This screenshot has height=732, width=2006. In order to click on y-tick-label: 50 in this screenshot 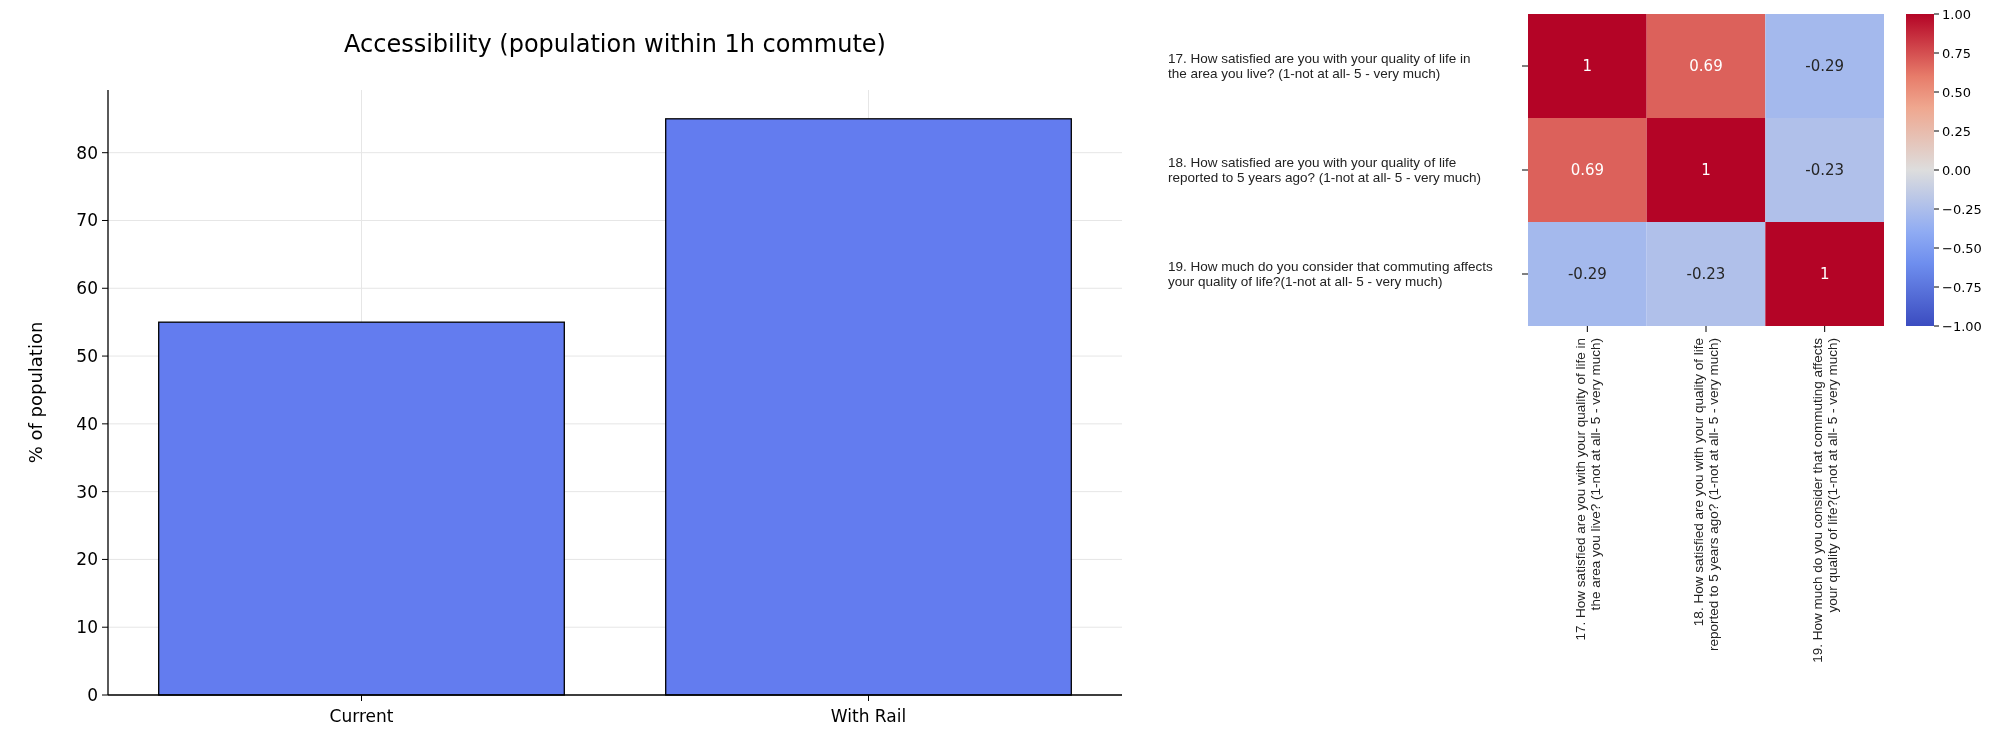, I will do `click(87, 356)`.